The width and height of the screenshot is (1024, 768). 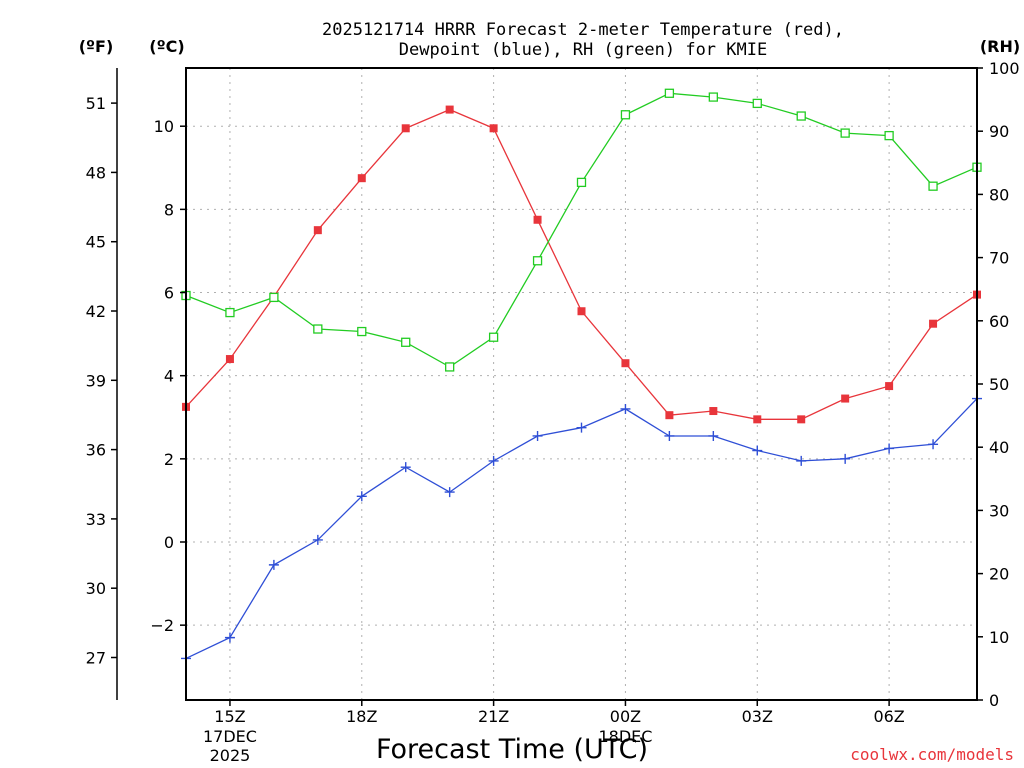 What do you see at coordinates (361, 716) in the screenshot?
I see `x-tick-label: 18Z` at bounding box center [361, 716].